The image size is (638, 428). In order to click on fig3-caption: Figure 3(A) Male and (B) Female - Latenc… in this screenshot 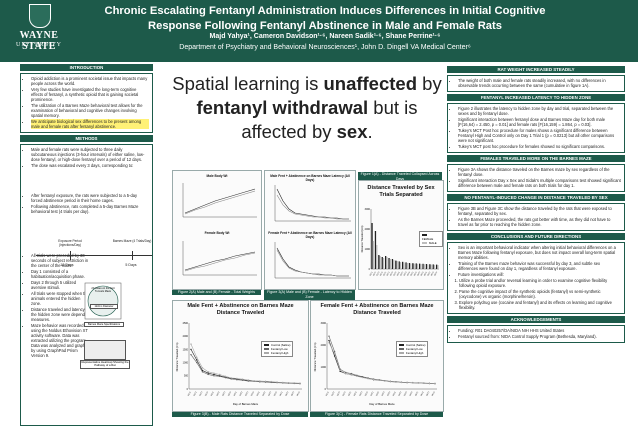, I will do `click(309, 295)`.